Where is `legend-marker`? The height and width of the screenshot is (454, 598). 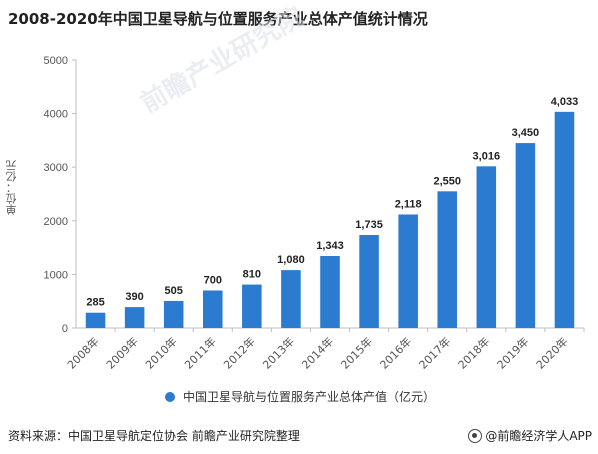 legend-marker is located at coordinates (170, 396).